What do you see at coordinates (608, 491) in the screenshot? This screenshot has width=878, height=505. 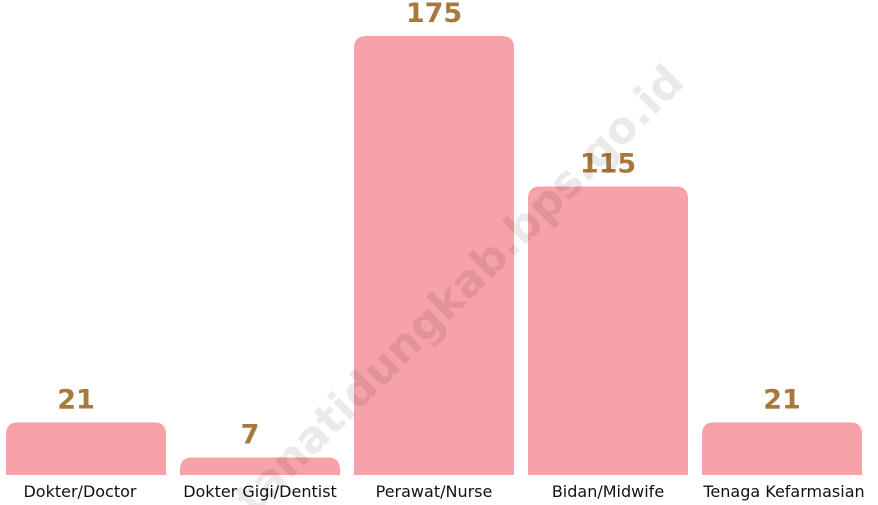 I see `x-tick-label: Bidan/Midwife` at bounding box center [608, 491].